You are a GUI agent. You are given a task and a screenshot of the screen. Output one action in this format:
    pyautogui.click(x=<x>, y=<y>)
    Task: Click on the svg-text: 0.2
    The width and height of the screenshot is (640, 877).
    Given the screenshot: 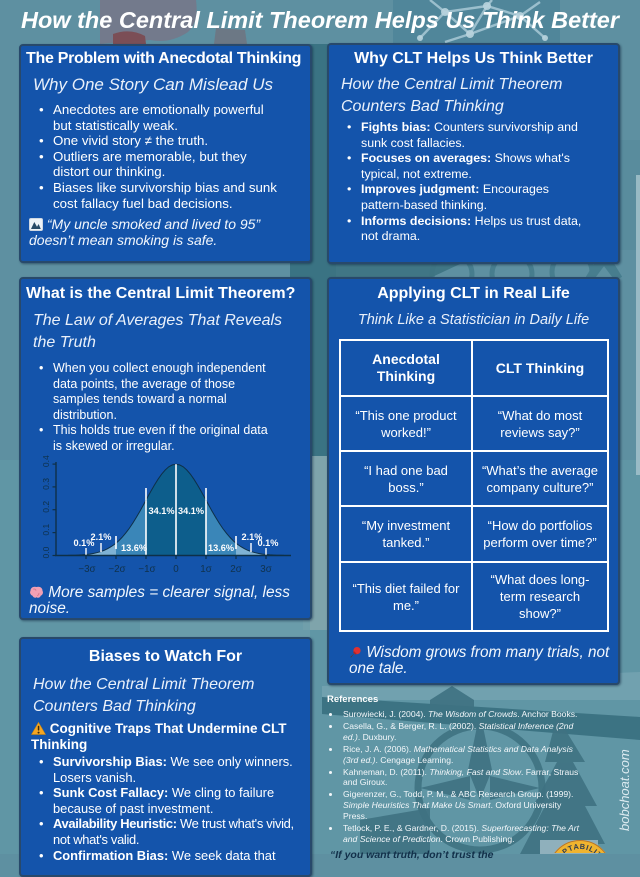 What is the action you would take?
    pyautogui.click(x=46, y=507)
    